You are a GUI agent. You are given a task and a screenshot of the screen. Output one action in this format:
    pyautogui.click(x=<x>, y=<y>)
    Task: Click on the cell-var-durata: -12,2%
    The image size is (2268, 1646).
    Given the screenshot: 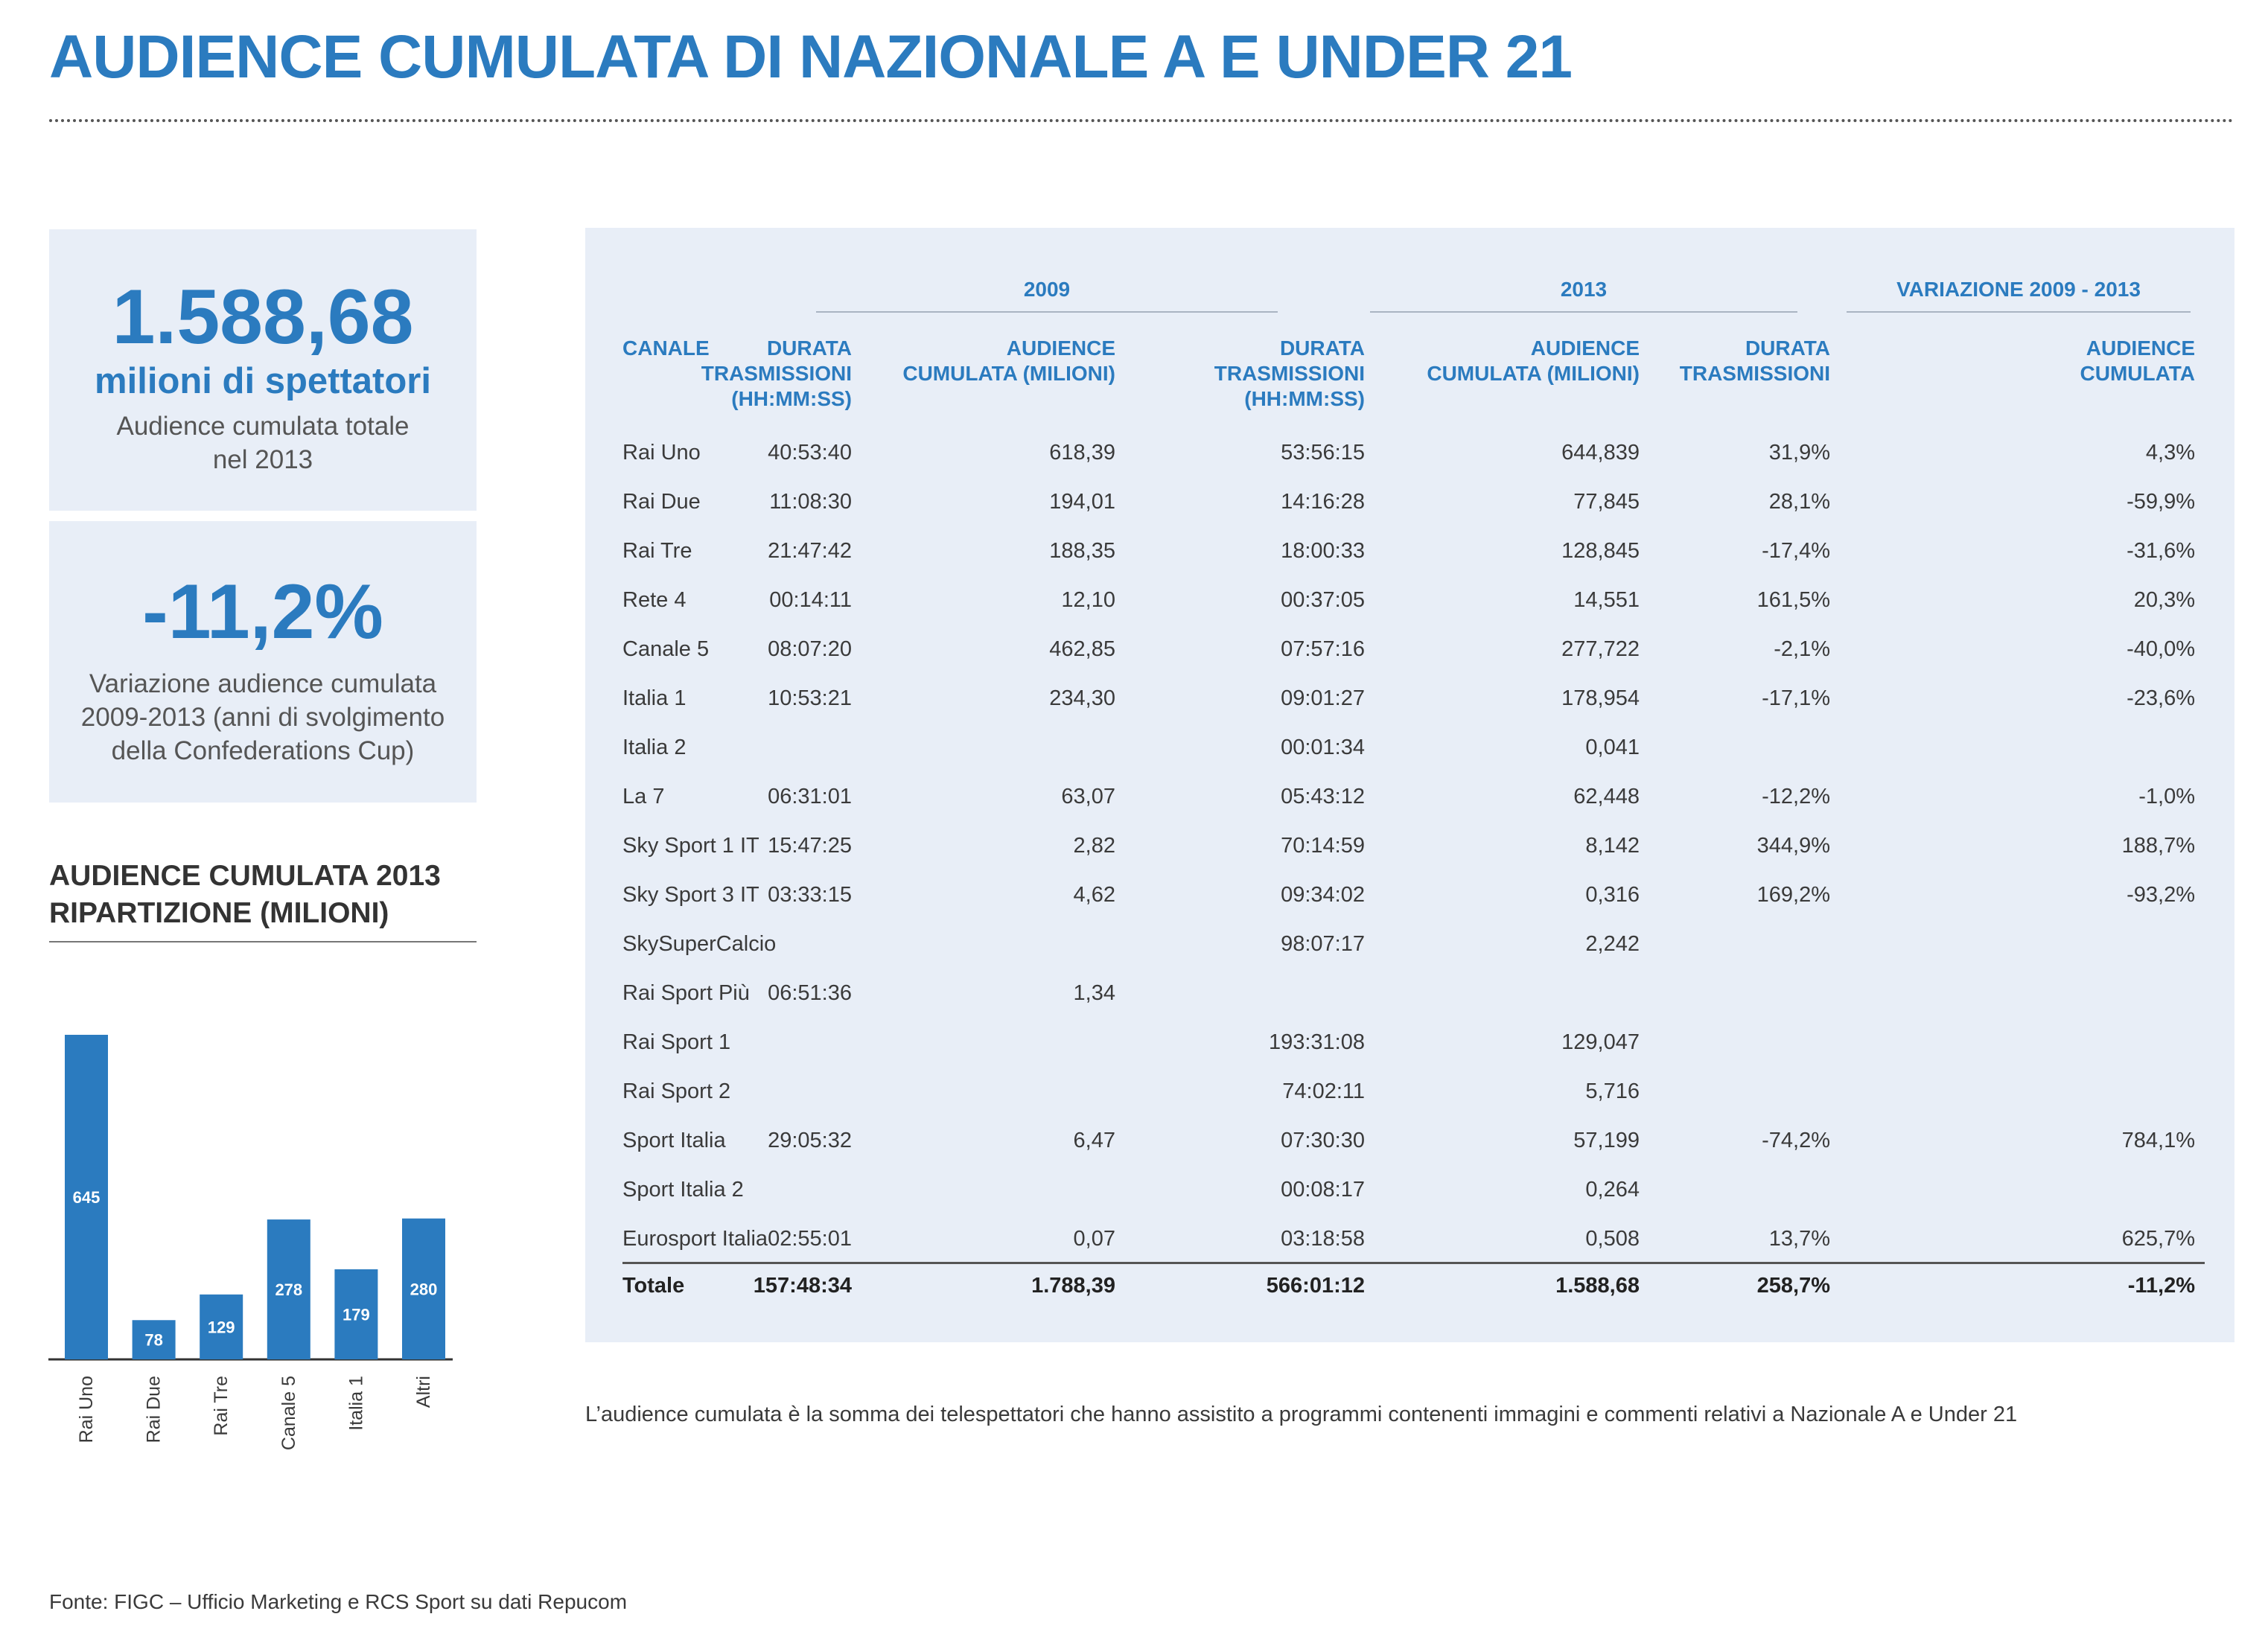 What is the action you would take?
    pyautogui.click(x=1796, y=797)
    